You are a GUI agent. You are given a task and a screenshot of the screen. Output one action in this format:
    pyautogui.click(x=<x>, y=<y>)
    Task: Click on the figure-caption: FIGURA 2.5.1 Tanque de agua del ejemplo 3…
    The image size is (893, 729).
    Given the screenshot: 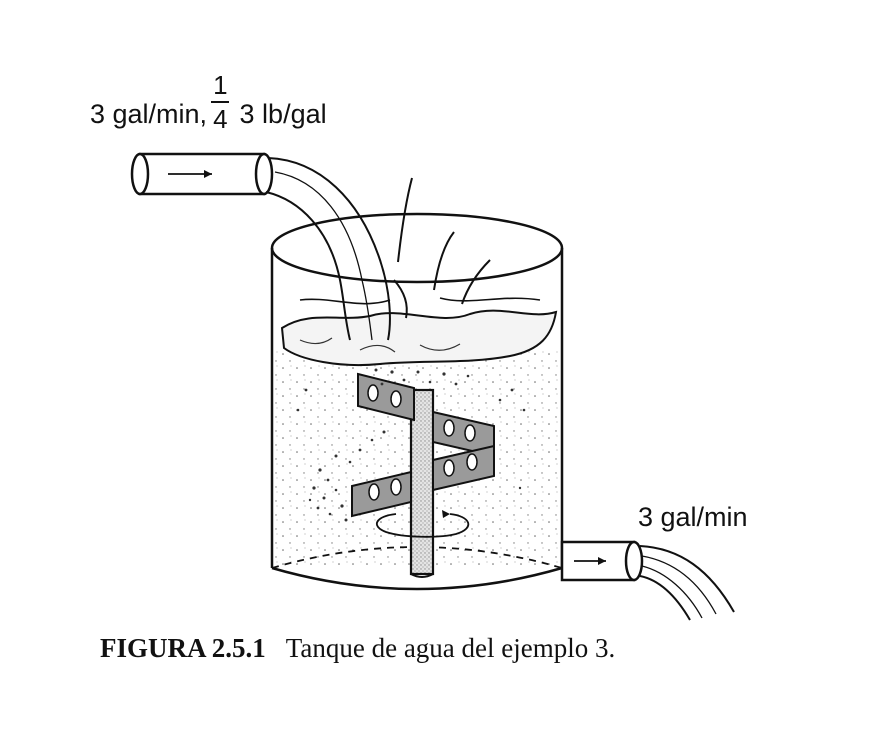 What is the action you would take?
    pyautogui.click(x=357, y=648)
    